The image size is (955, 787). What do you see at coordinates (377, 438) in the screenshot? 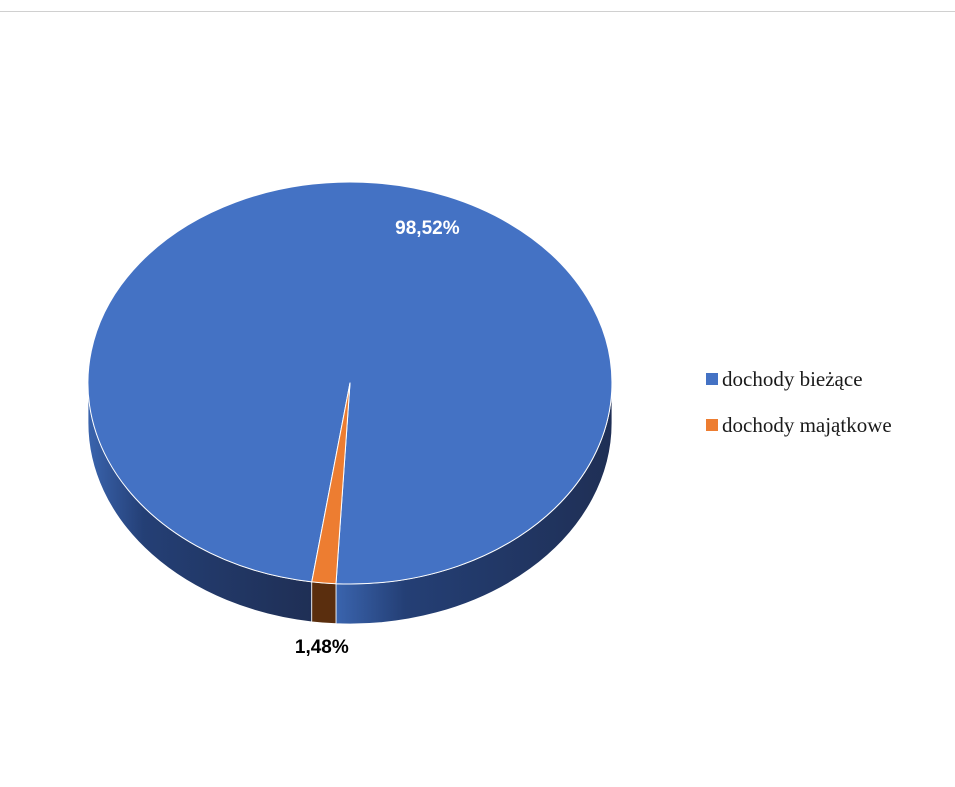
I see `pie-data-labels: 98,52% 1,48%` at bounding box center [377, 438].